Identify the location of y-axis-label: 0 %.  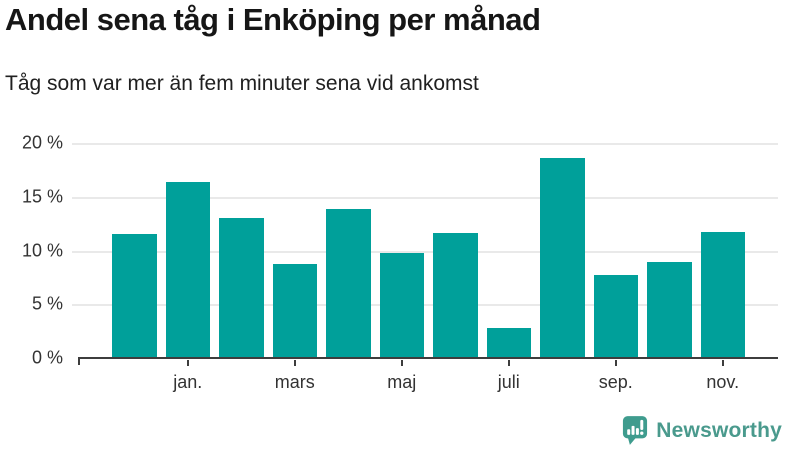
(47, 357).